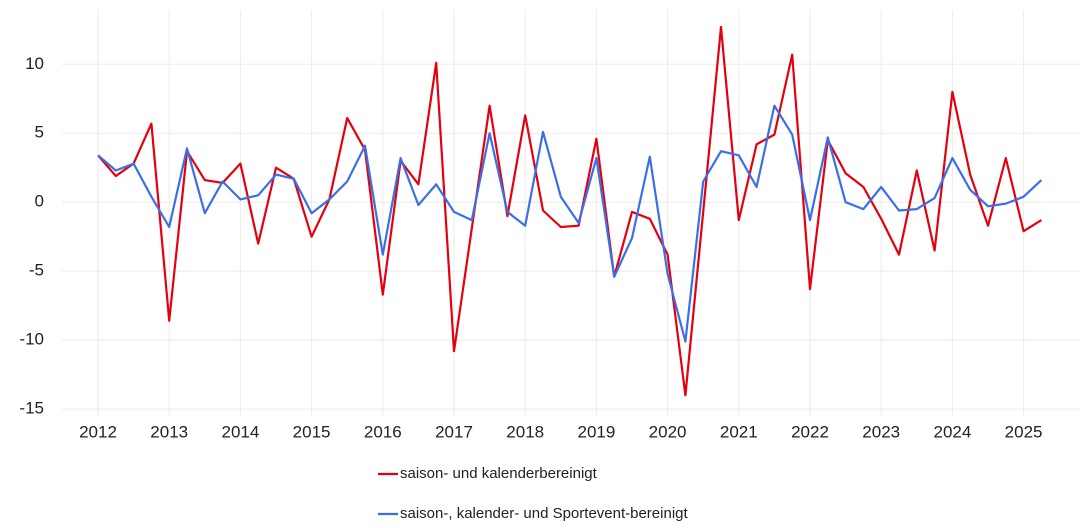 This screenshot has height=528, width=1083. I want to click on x-tick-label: 2016, so click(383, 431).